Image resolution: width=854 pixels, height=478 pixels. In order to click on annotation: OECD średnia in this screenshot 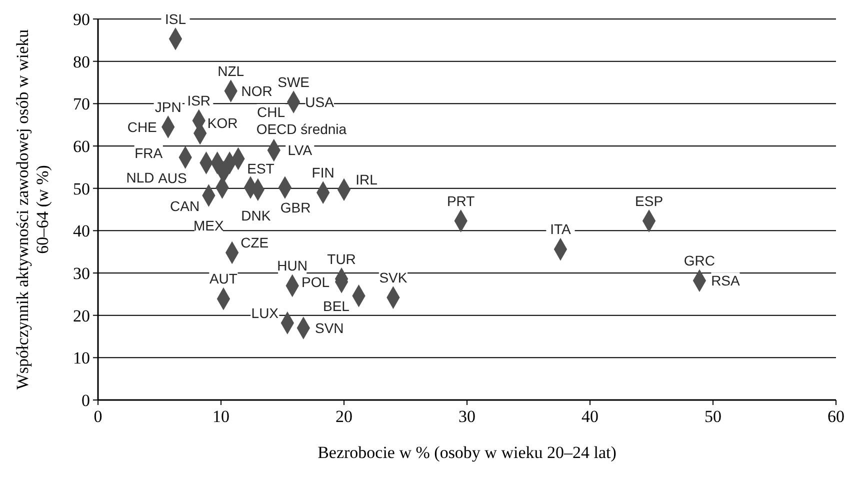, I will do `click(301, 128)`.